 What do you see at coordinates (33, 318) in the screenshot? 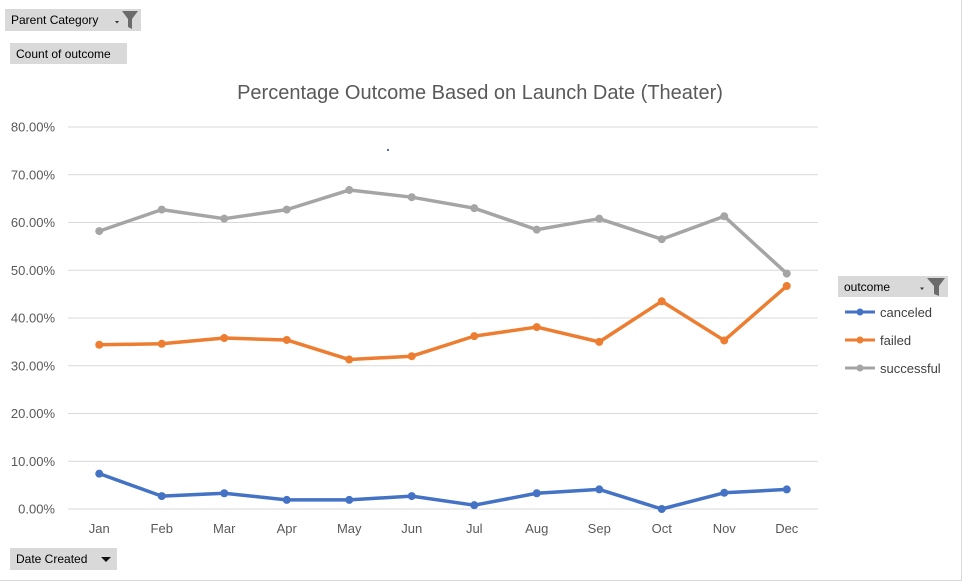
I see `y-tick-label: 40.00%` at bounding box center [33, 318].